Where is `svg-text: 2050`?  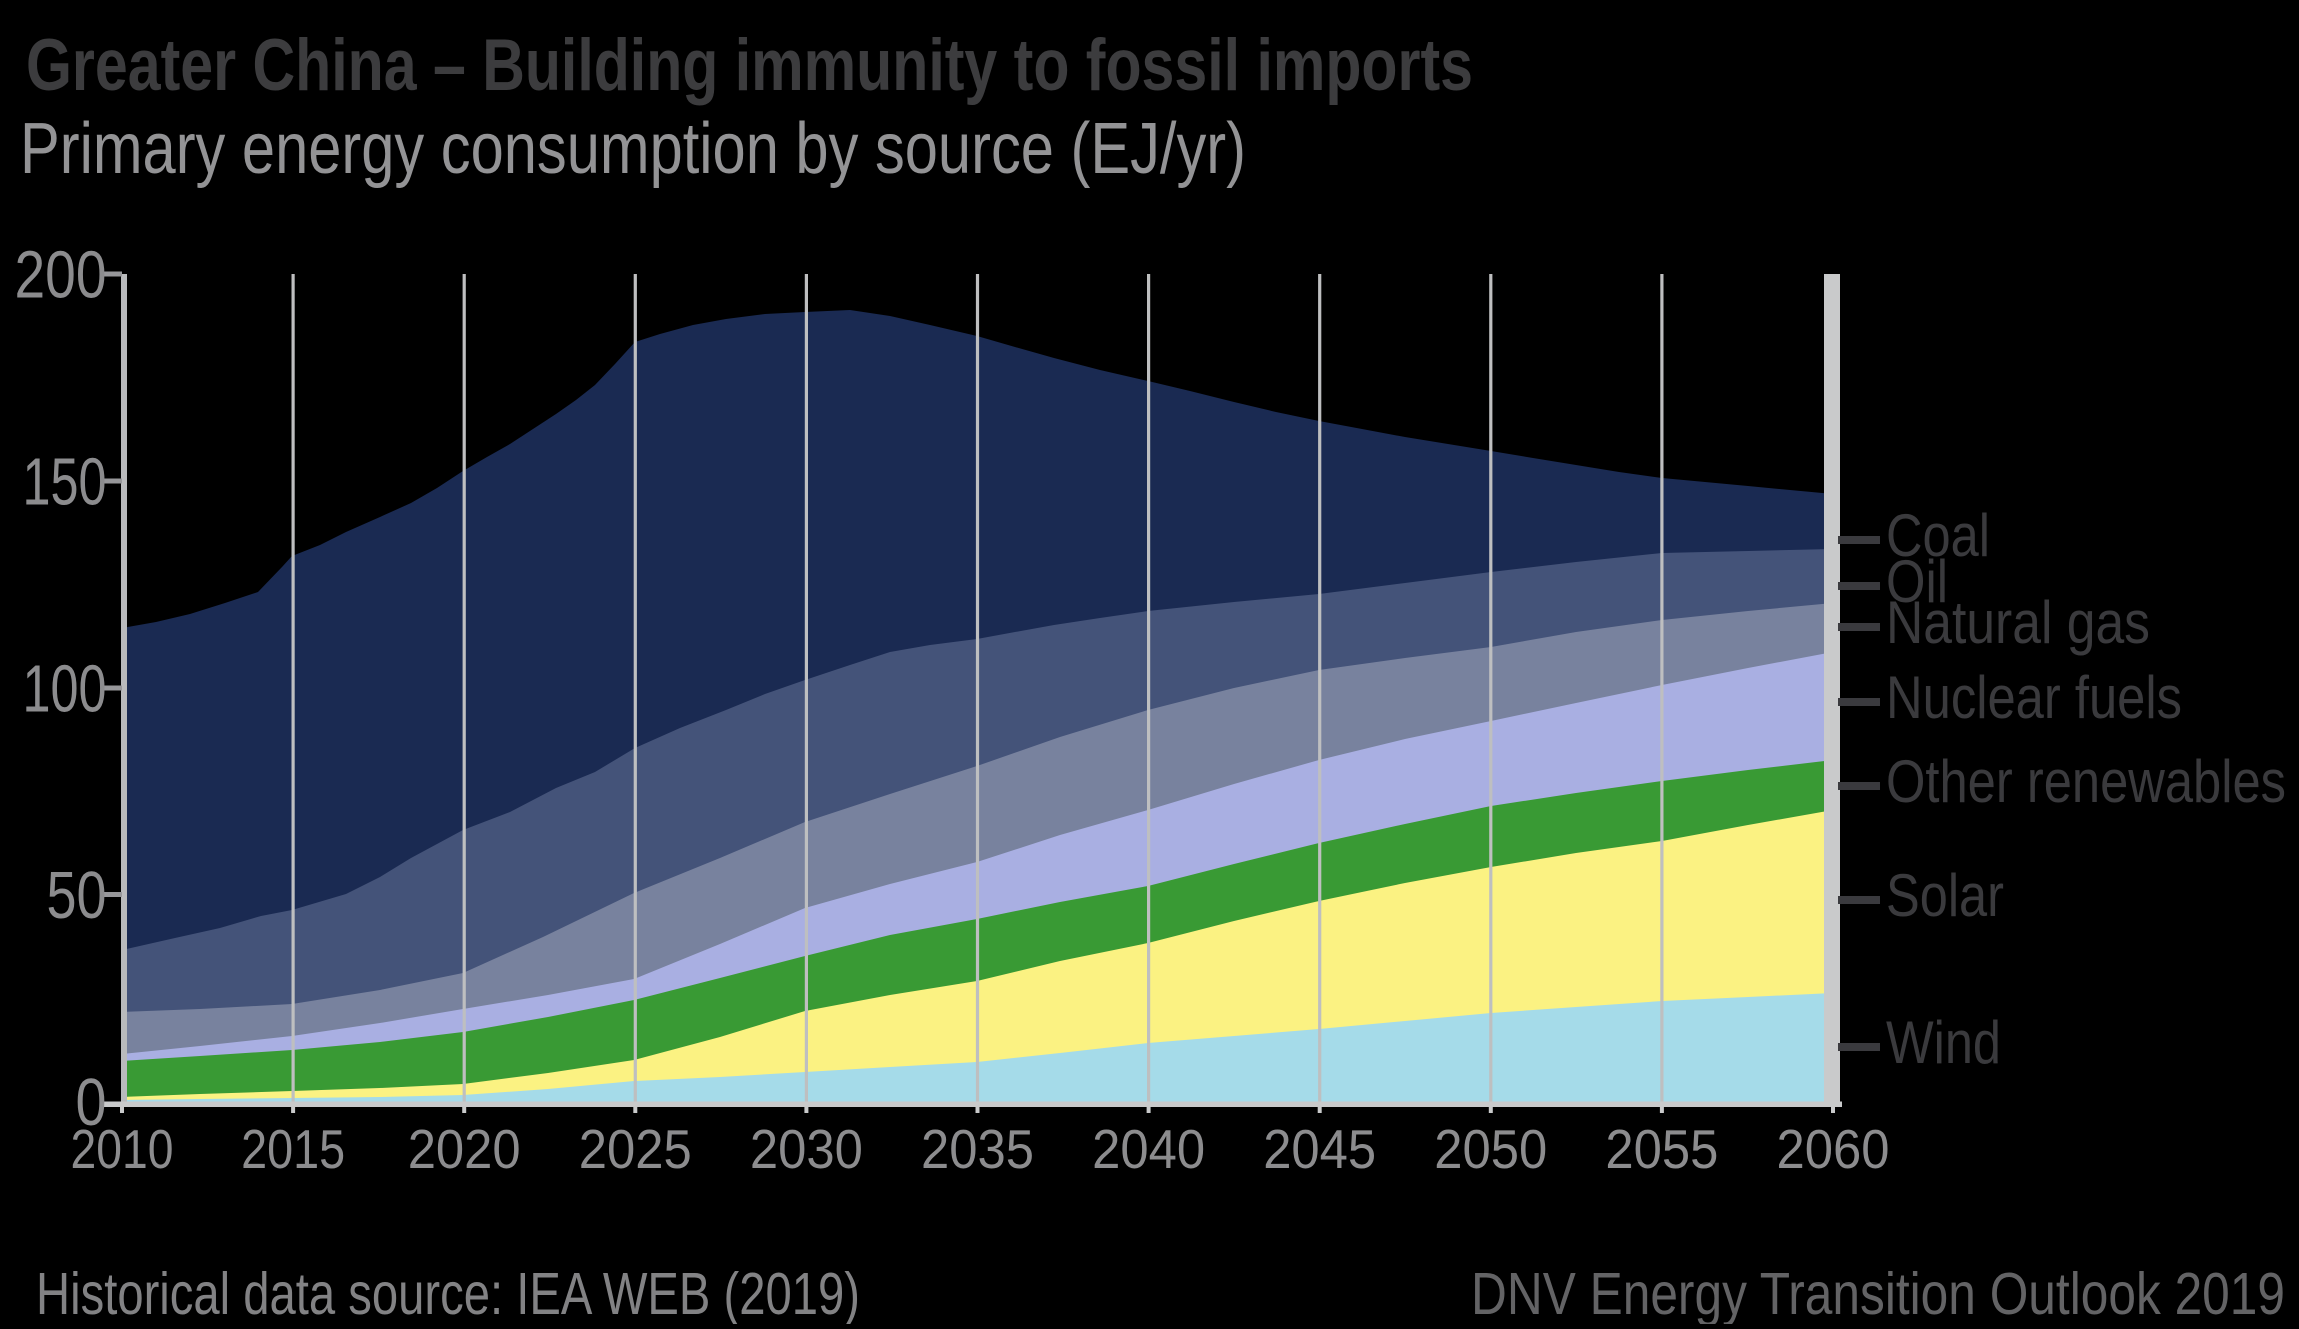
svg-text: 2050 is located at coordinates (1490, 1149).